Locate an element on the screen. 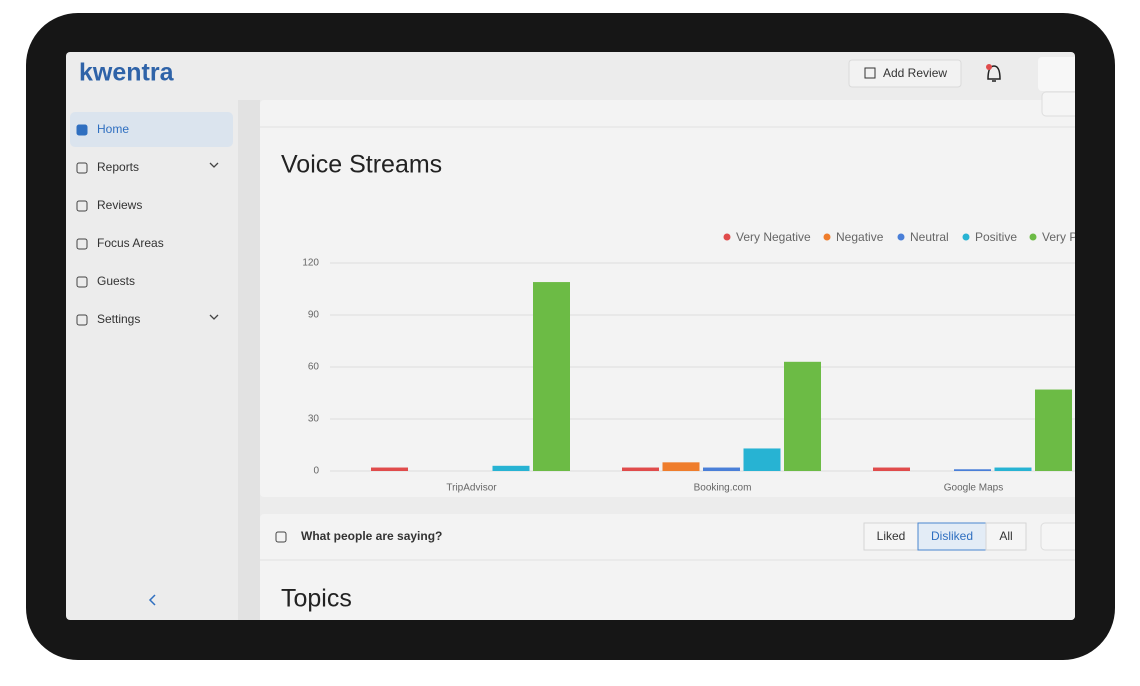 This screenshot has width=1140, height=686. nav-item: Focus Areas is located at coordinates (130, 243).